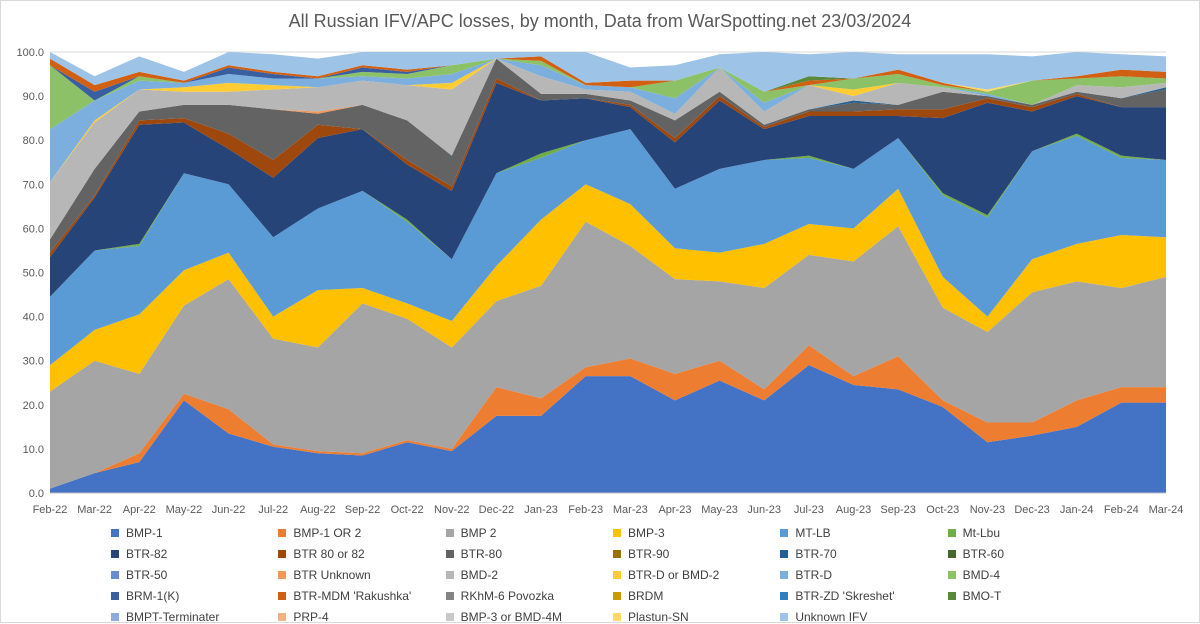 This screenshot has height=624, width=1200. Describe the element at coordinates (478, 533) in the screenshot. I see `legend-label: BMP 2` at that location.